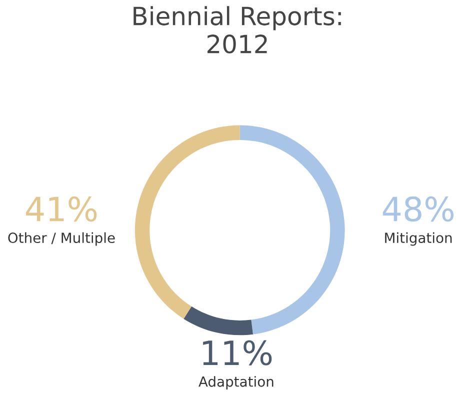 This screenshot has height=406, width=475. I want to click on slice-label: Mitigation, so click(418, 239).